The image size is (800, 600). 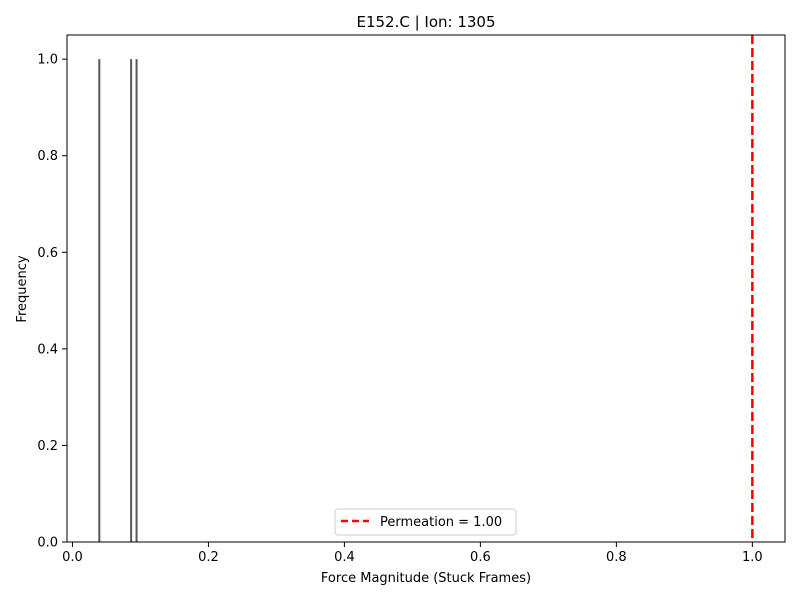 What do you see at coordinates (118, 300) in the screenshot?
I see `bars-layer` at bounding box center [118, 300].